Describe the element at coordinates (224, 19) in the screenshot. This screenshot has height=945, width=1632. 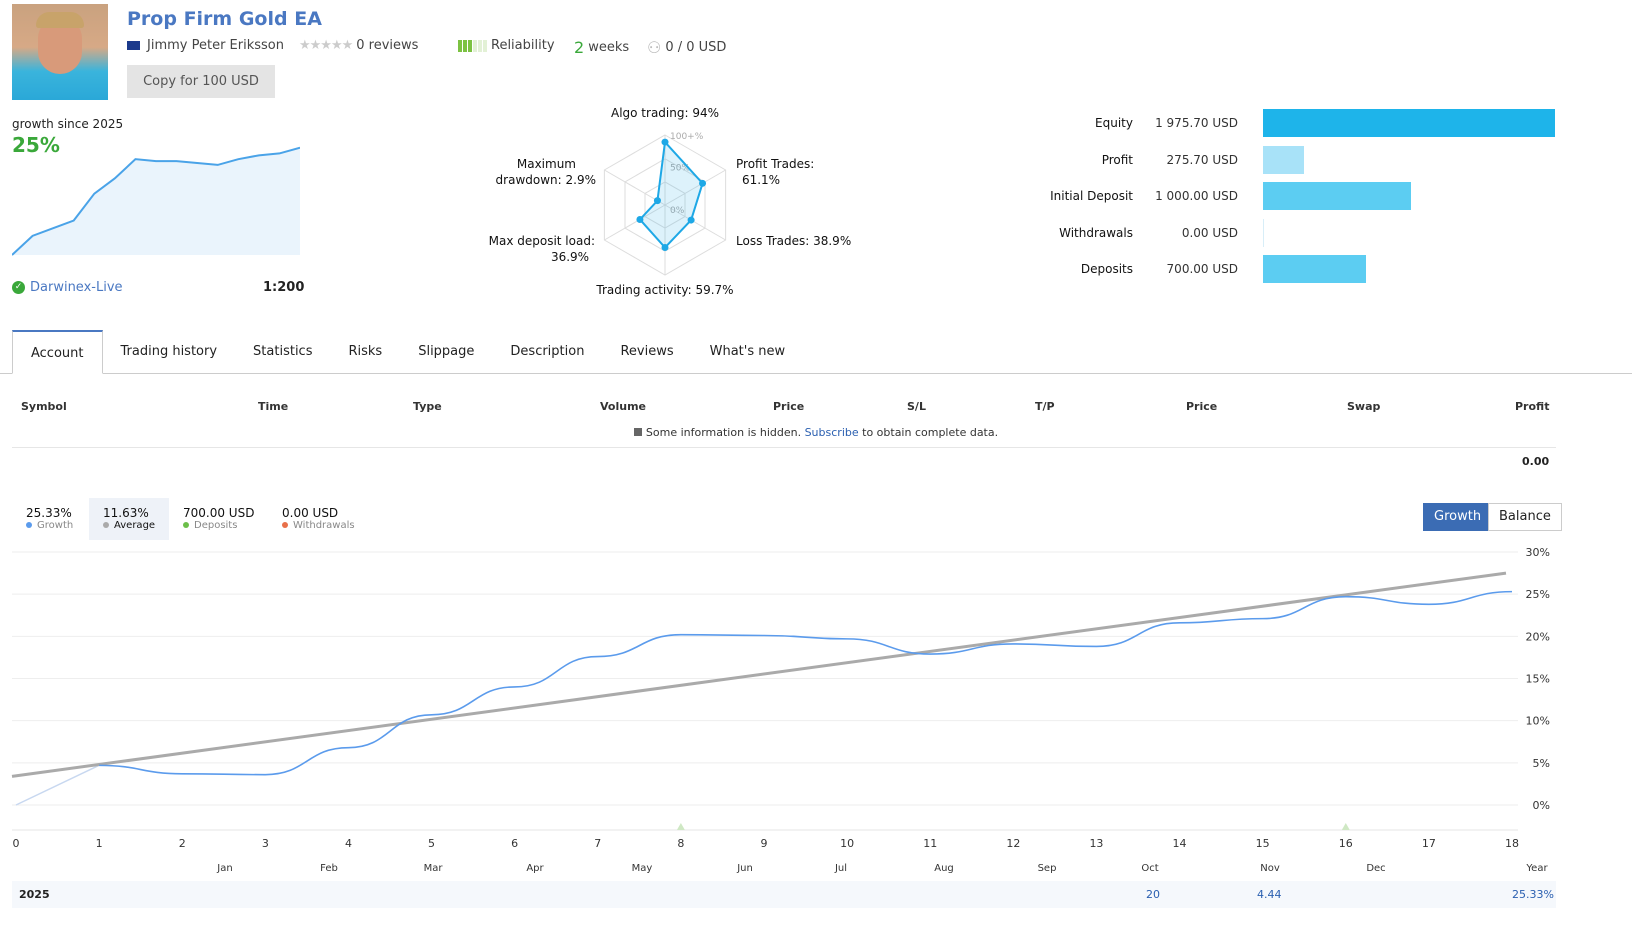
I see `page-title: Prop Firm Gold EA` at that location.